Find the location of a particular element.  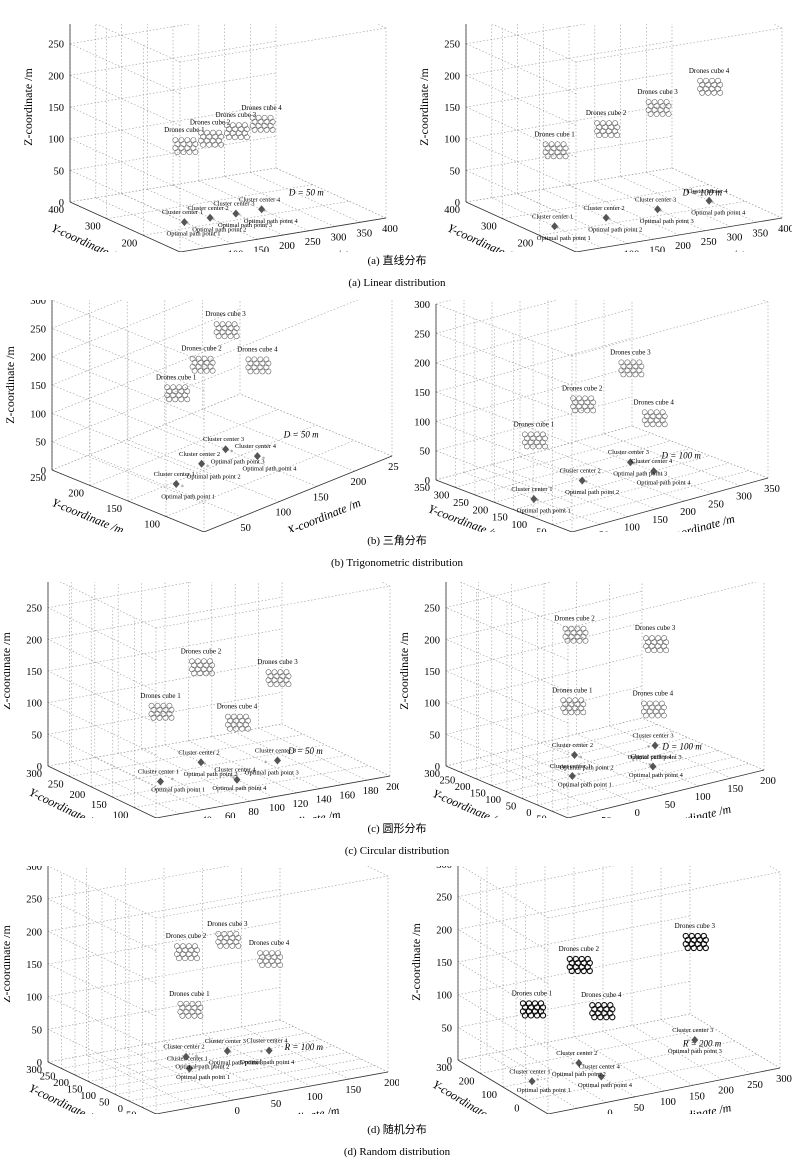

optimal-path-label: Optimal path point 2 is located at coordinates (615, 229).